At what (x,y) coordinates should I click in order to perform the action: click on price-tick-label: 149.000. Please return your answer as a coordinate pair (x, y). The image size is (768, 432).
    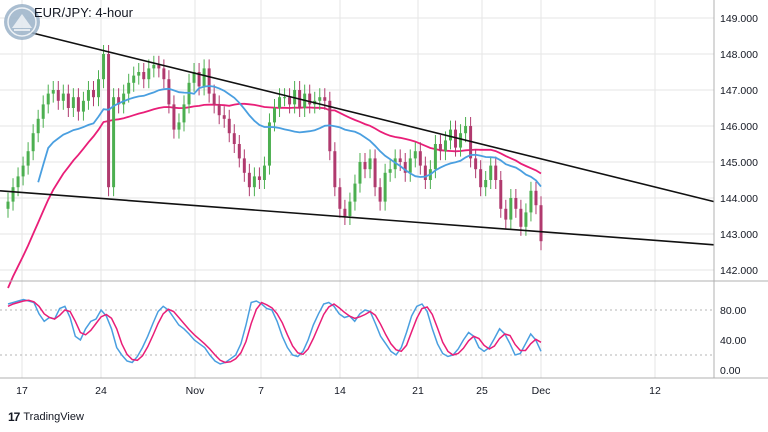
    Looking at the image, I should click on (739, 19).